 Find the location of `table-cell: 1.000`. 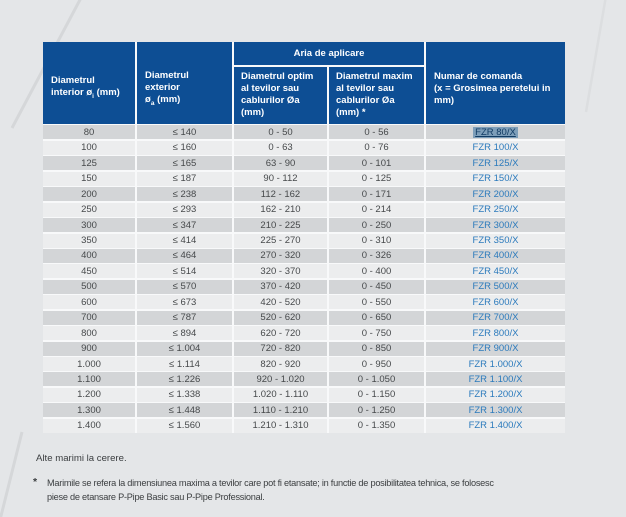

table-cell: 1.000 is located at coordinates (89, 364).